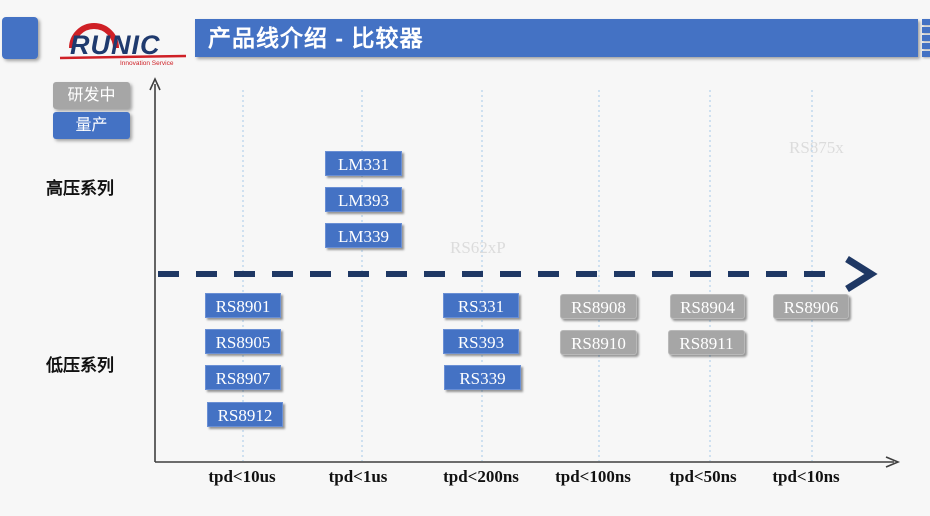 The height and width of the screenshot is (516, 930). I want to click on page-title: 产品线介绍 - 比较器, so click(556, 38).